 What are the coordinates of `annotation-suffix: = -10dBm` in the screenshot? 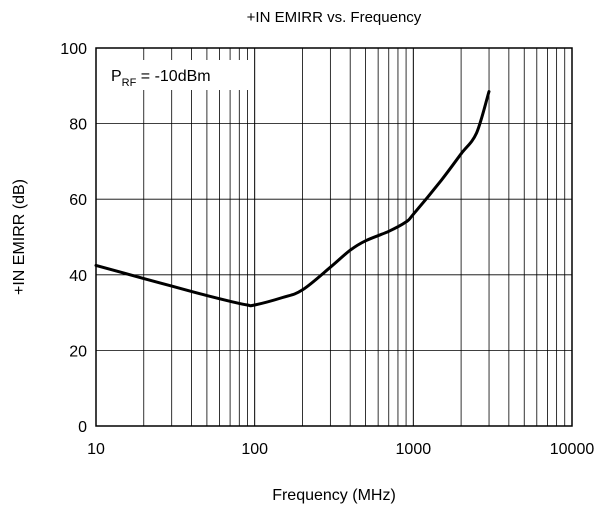 It's located at (173, 76).